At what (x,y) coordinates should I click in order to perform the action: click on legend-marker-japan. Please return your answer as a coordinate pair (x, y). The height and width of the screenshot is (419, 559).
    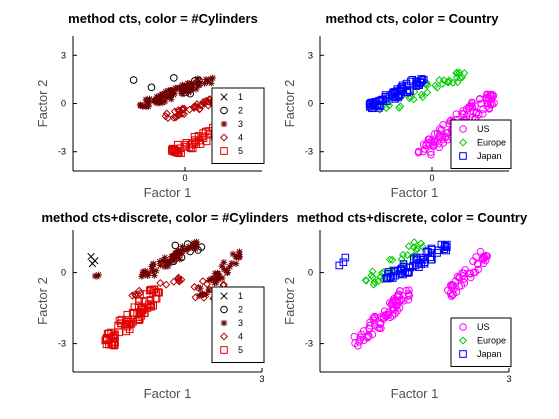
    Looking at the image, I should click on (463, 156).